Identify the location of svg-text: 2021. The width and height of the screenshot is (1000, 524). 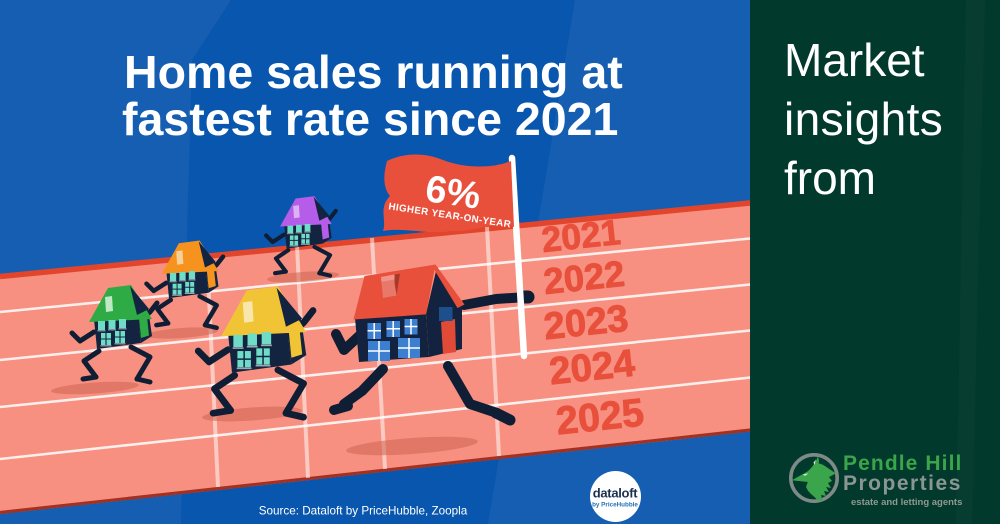
(581, 236).